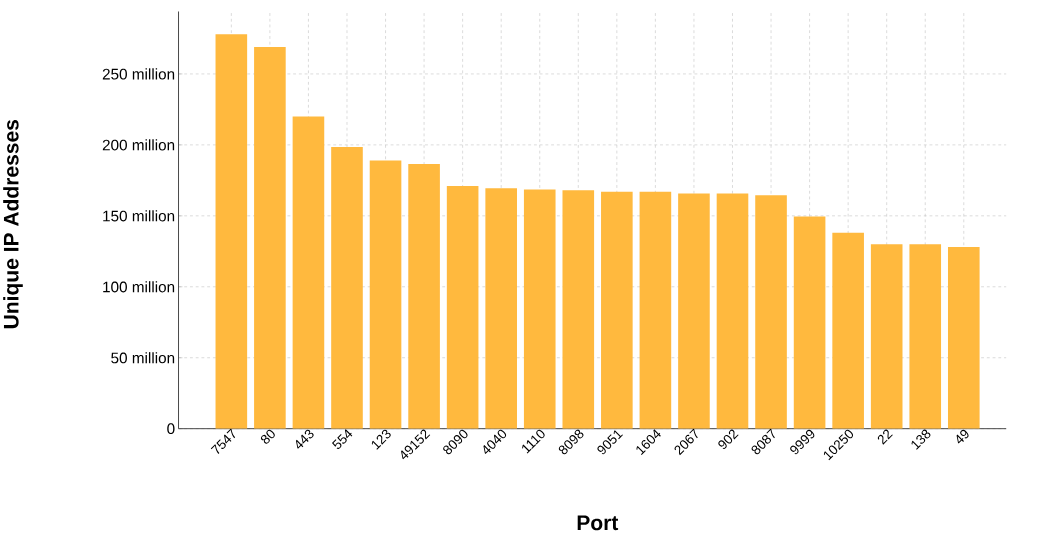 Image resolution: width=1059 pixels, height=537 pixels. Describe the element at coordinates (143, 358) in the screenshot. I see `y-tick-label: 50 million` at that location.